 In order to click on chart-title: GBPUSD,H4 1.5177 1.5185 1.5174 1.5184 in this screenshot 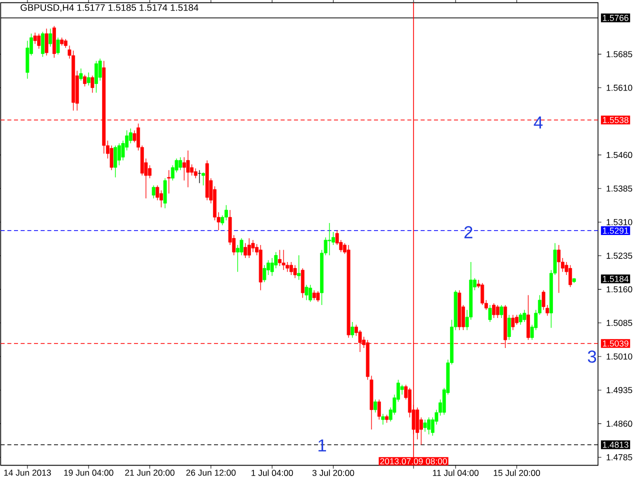, I will do `click(109, 8)`.